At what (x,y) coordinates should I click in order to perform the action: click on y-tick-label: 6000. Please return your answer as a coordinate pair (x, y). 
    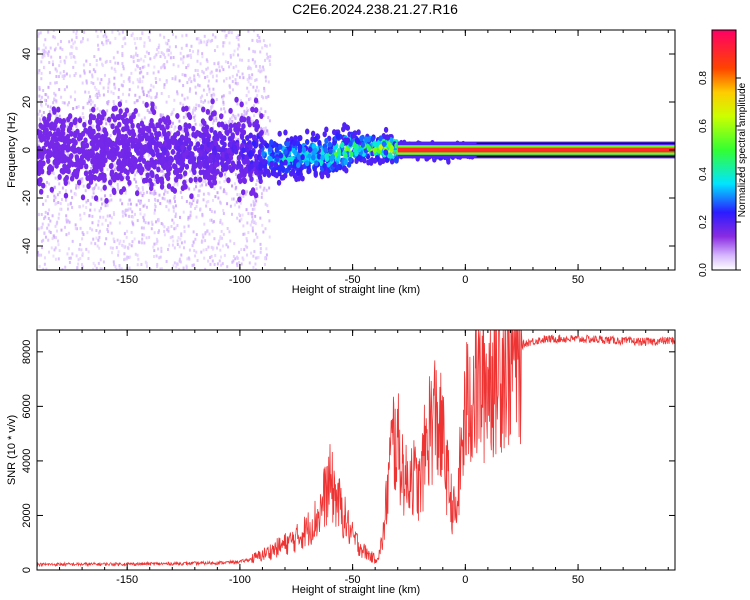
    Looking at the image, I should click on (27, 406).